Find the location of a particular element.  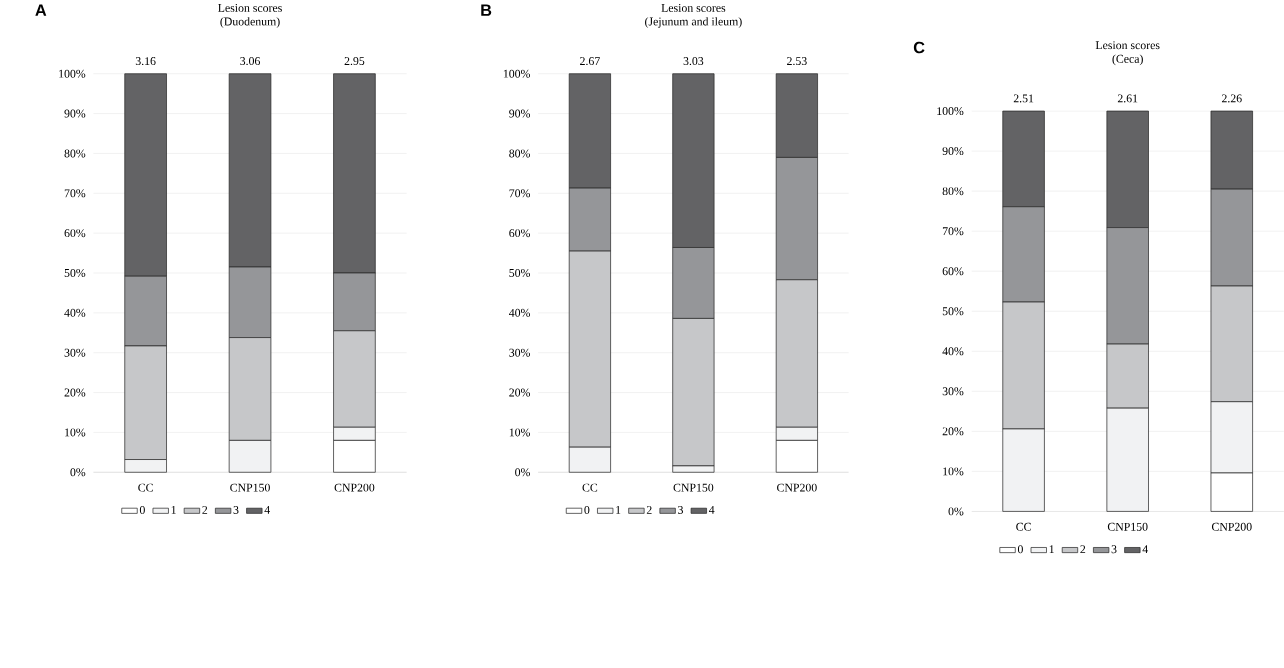

chart-subtitle: (Ceca) is located at coordinates (1127, 60).